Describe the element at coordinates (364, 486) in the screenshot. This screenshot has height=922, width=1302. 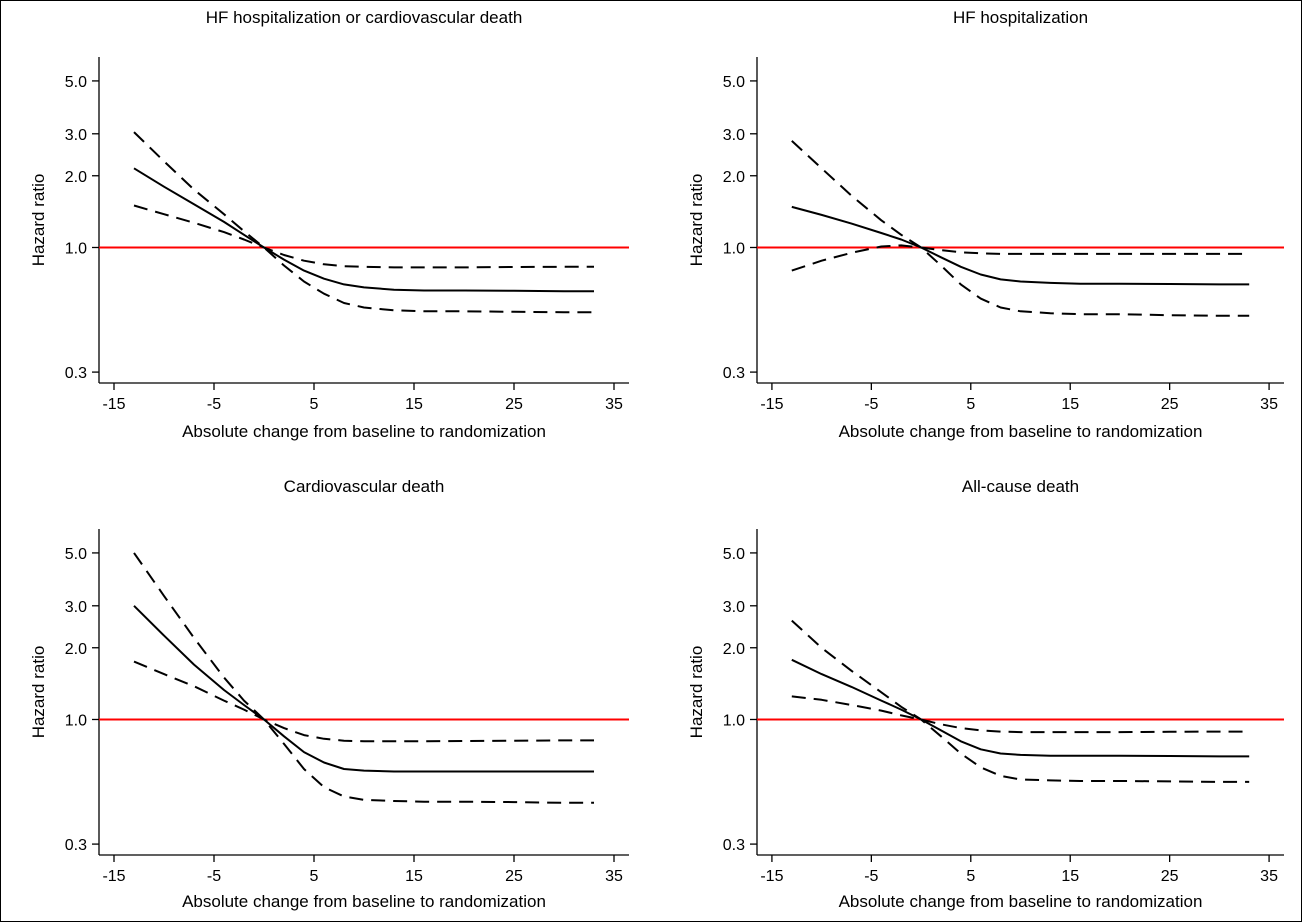
I see `chart-title: Cardiovascular death` at that location.